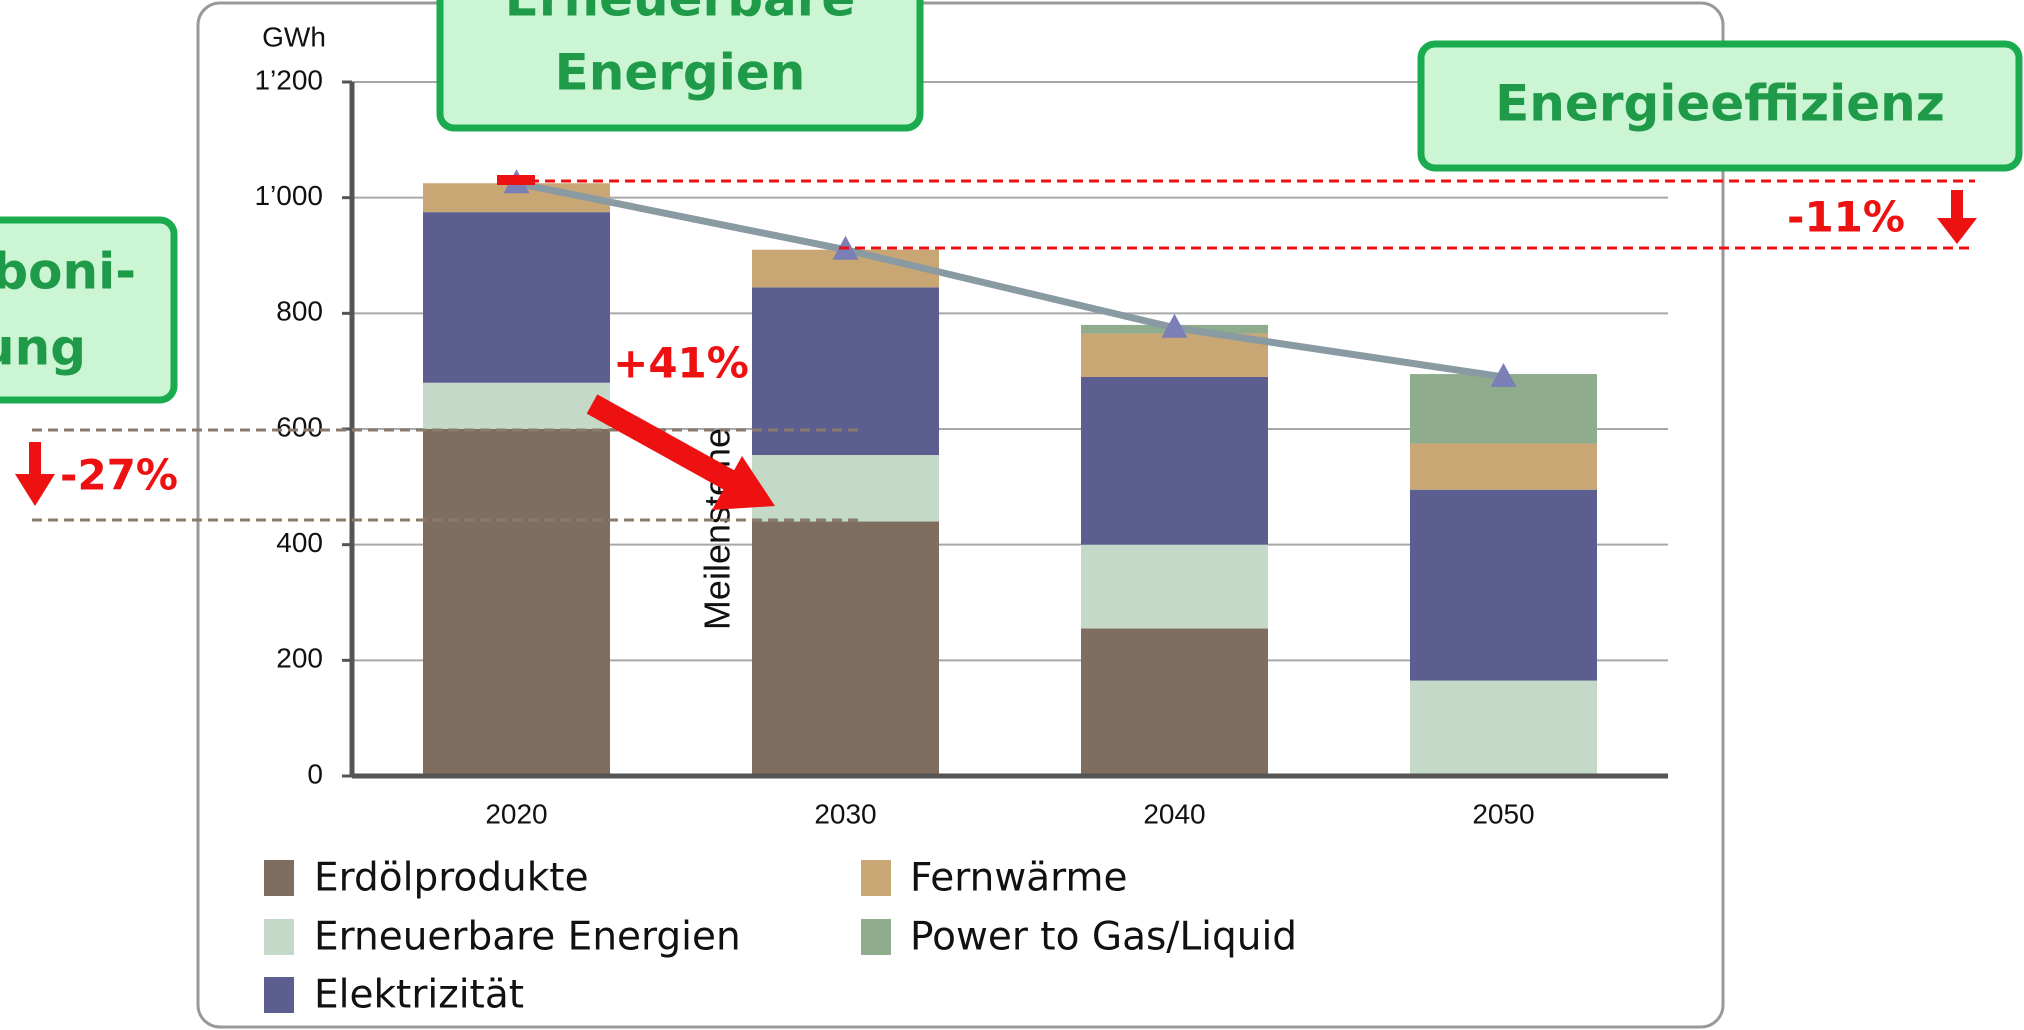  What do you see at coordinates (294, 36) in the screenshot?
I see `y-axis-label: GWh` at bounding box center [294, 36].